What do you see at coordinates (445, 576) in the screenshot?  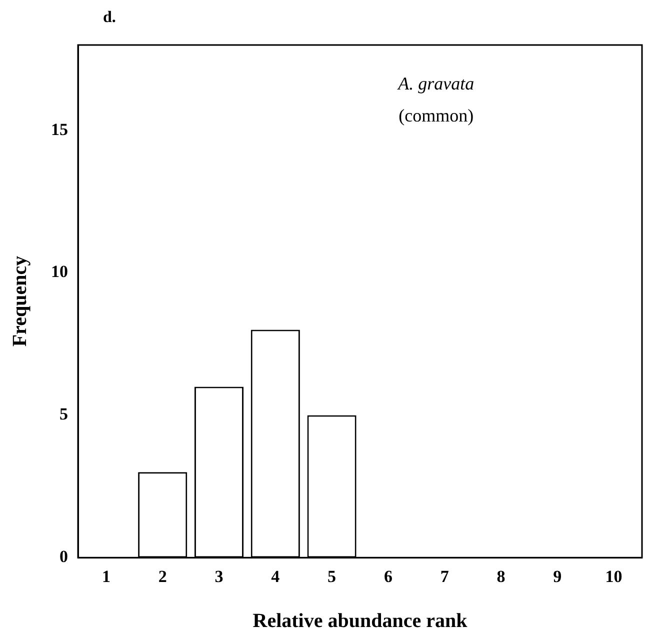 I see `x-tick-label: 7` at bounding box center [445, 576].